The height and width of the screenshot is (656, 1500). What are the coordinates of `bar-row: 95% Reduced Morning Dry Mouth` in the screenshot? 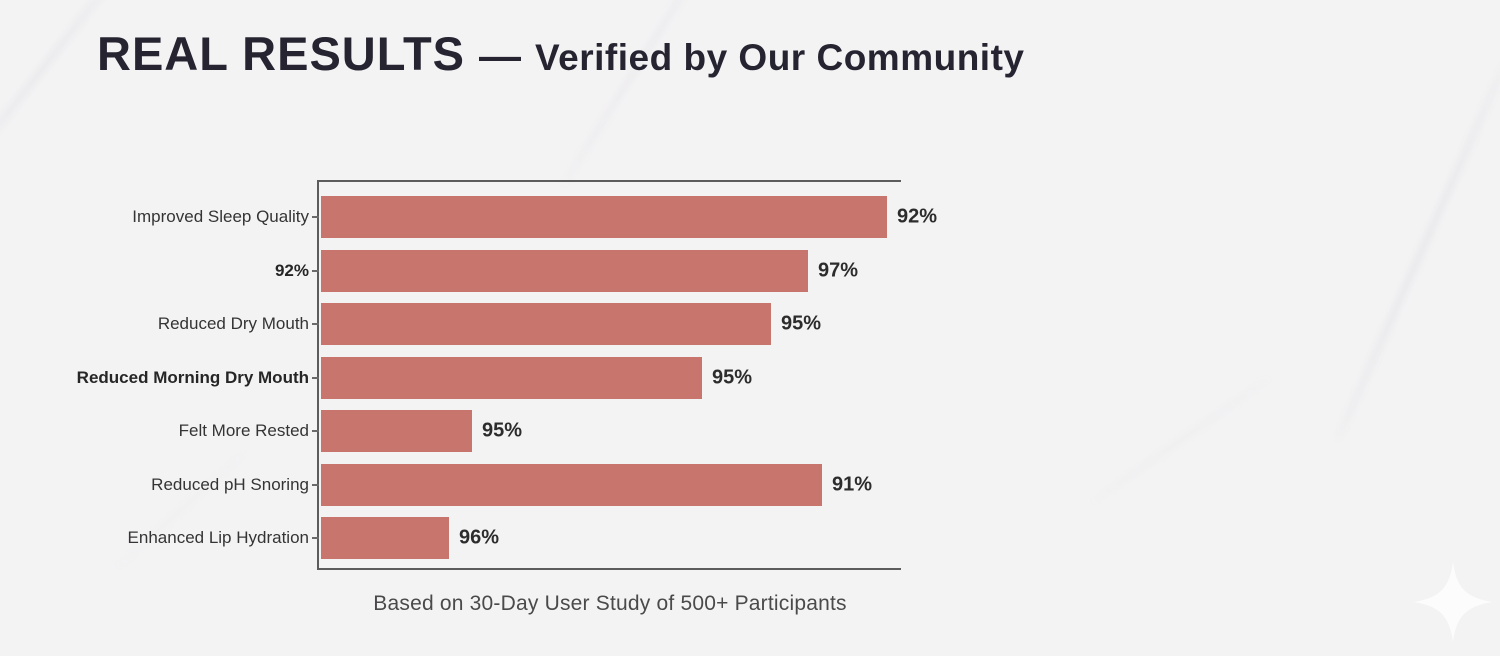 It's located at (490, 377).